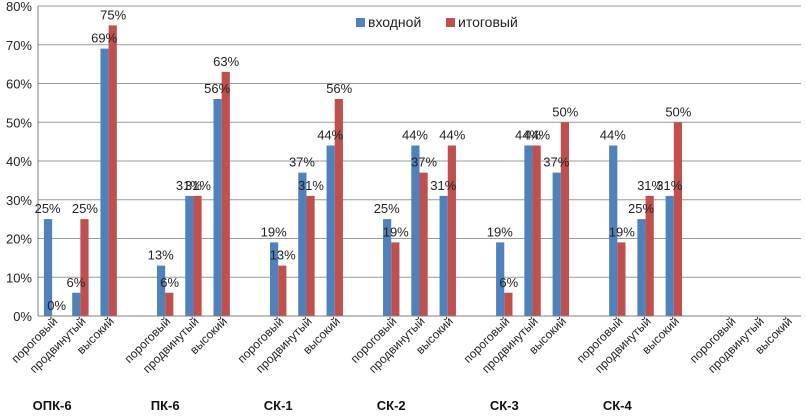 This screenshot has height=416, width=806. Describe the element at coordinates (19, 277) in the screenshot. I see `y-tick-label: 10%` at that location.